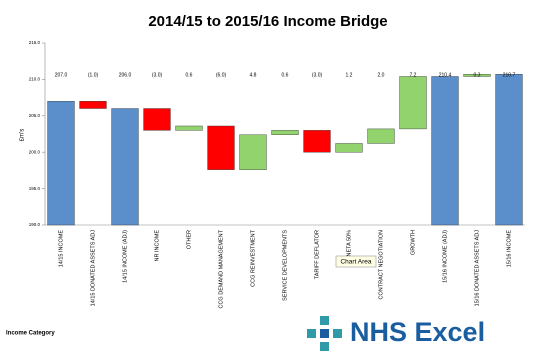 The width and height of the screenshot is (536, 362). What do you see at coordinates (125, 256) in the screenshot?
I see `x-tick-label: 14/15 INCOME (ADJ)` at bounding box center [125, 256].